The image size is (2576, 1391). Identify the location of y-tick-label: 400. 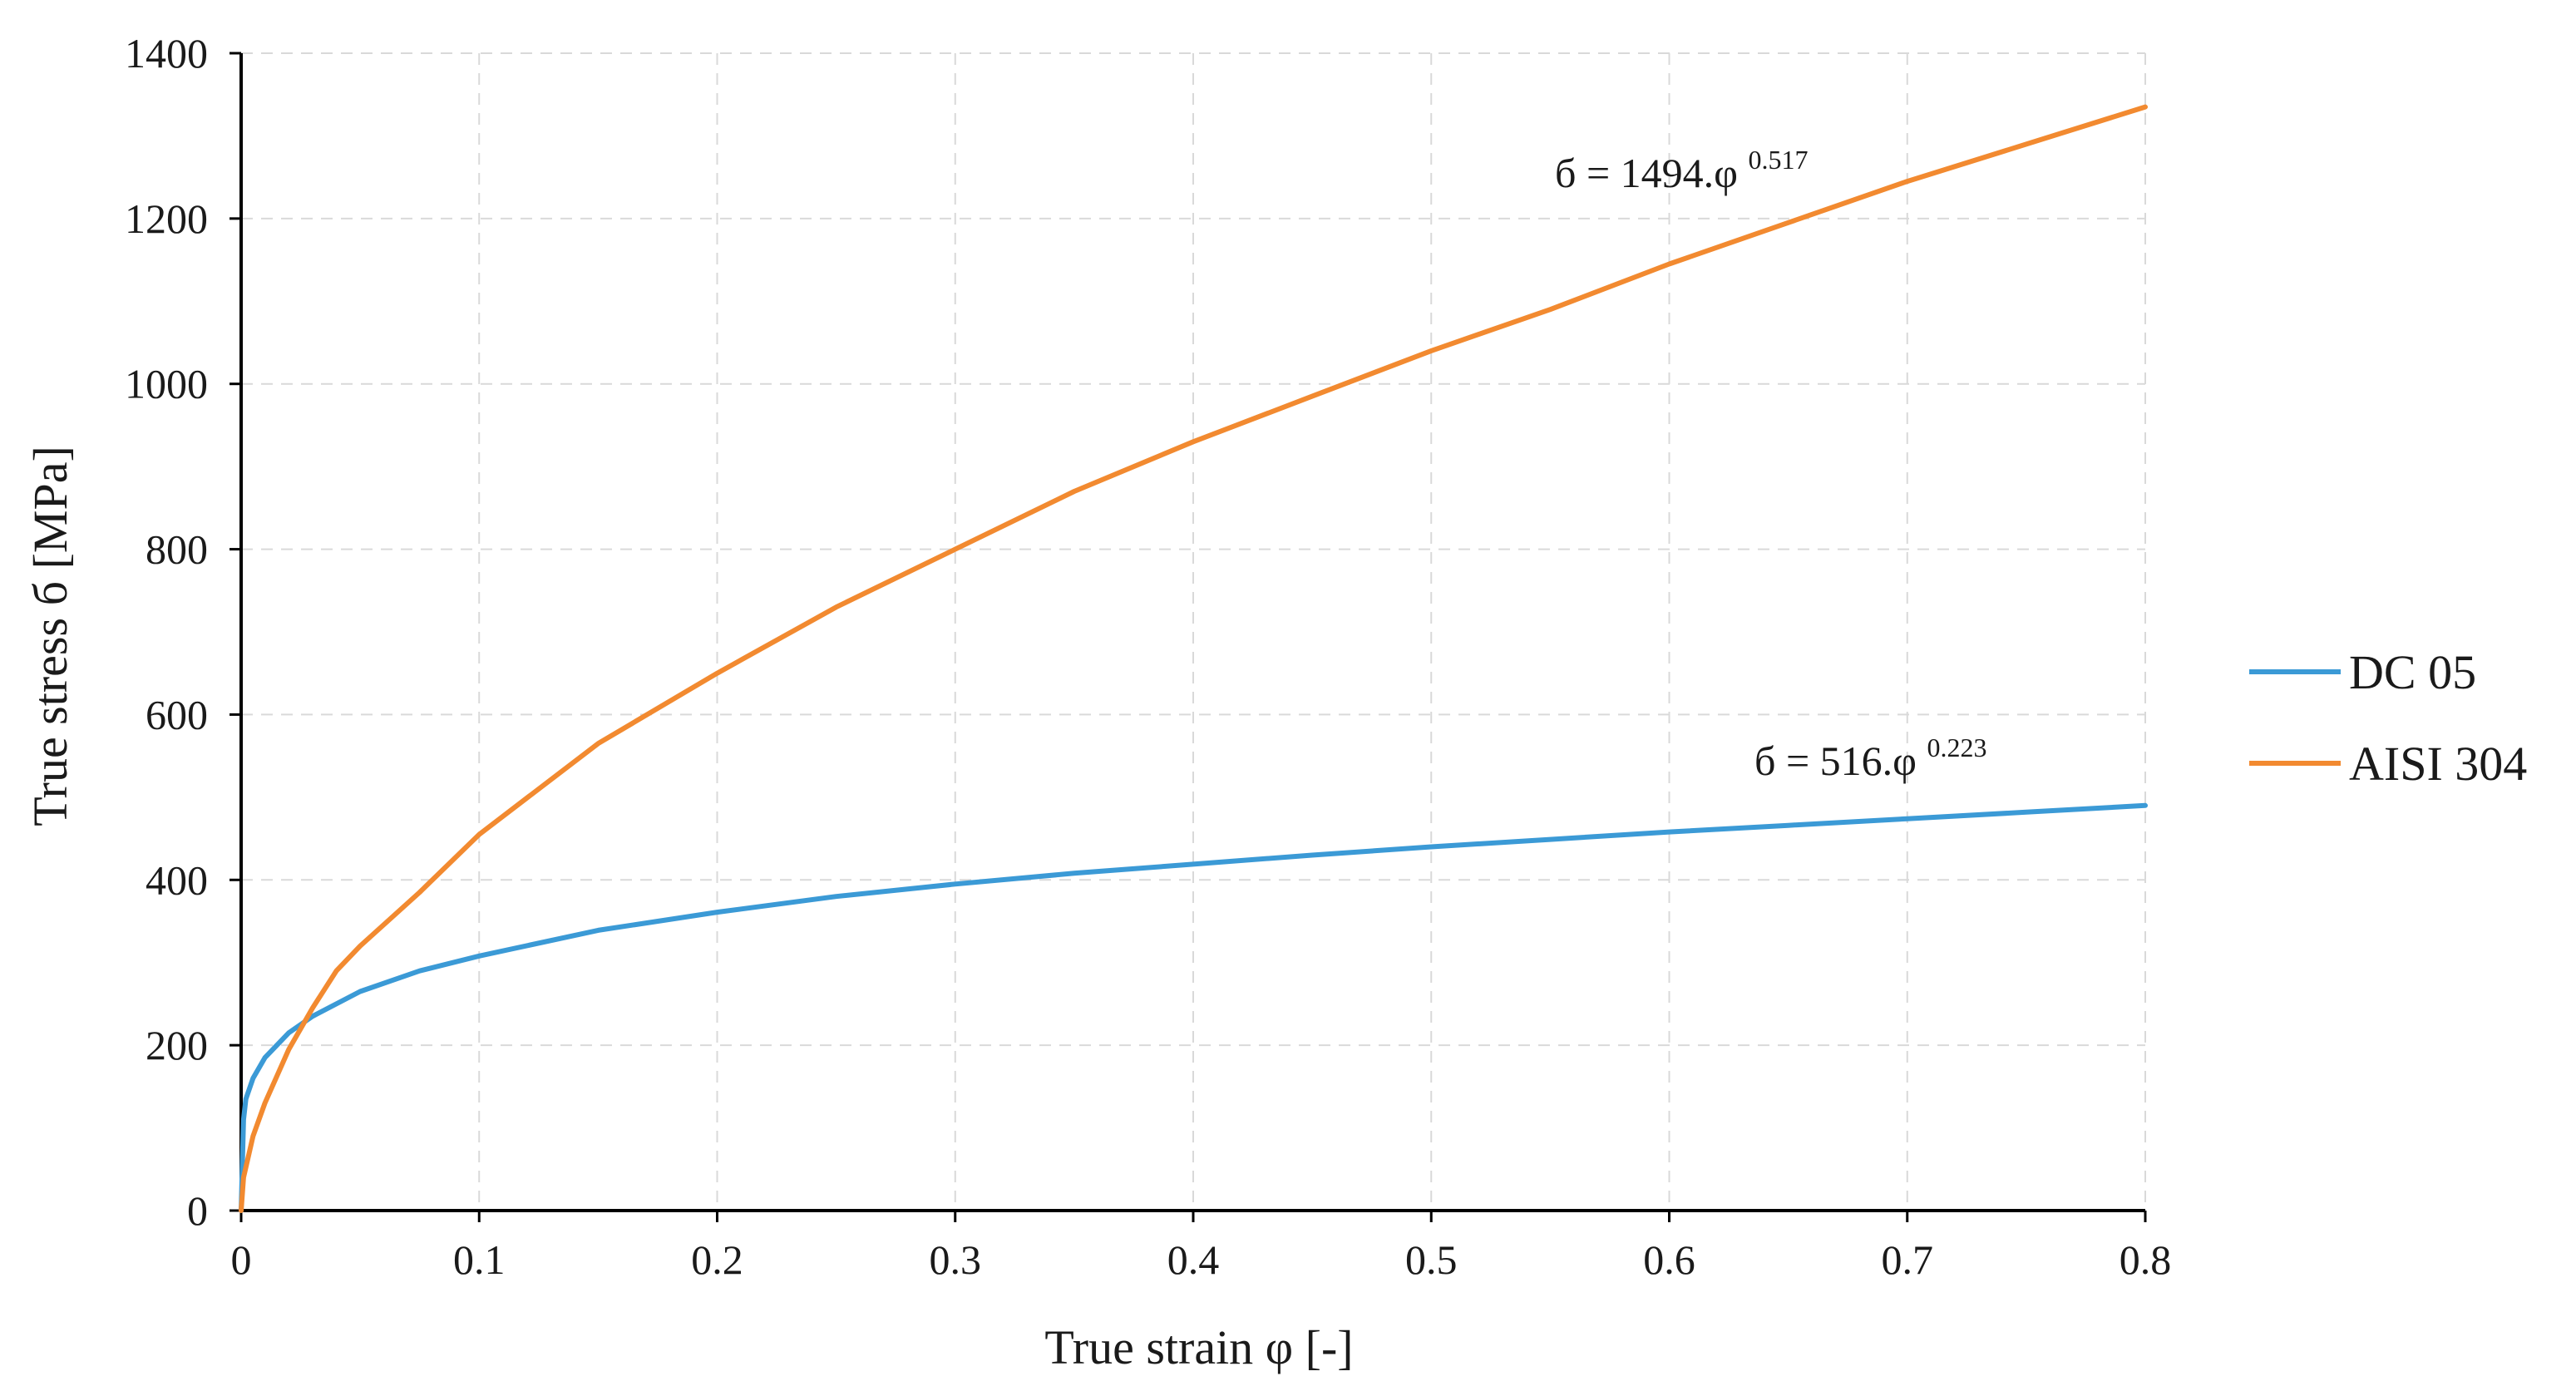
(177, 879).